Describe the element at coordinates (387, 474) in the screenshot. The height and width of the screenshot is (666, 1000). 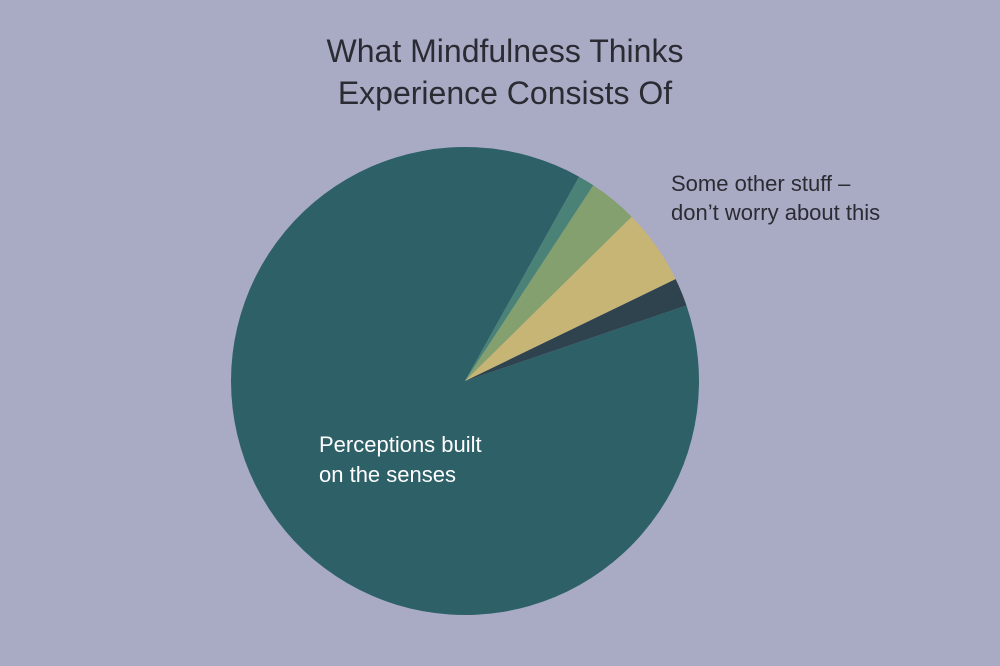
I see `slice-label-perceptions-line-2: on the senses` at that location.